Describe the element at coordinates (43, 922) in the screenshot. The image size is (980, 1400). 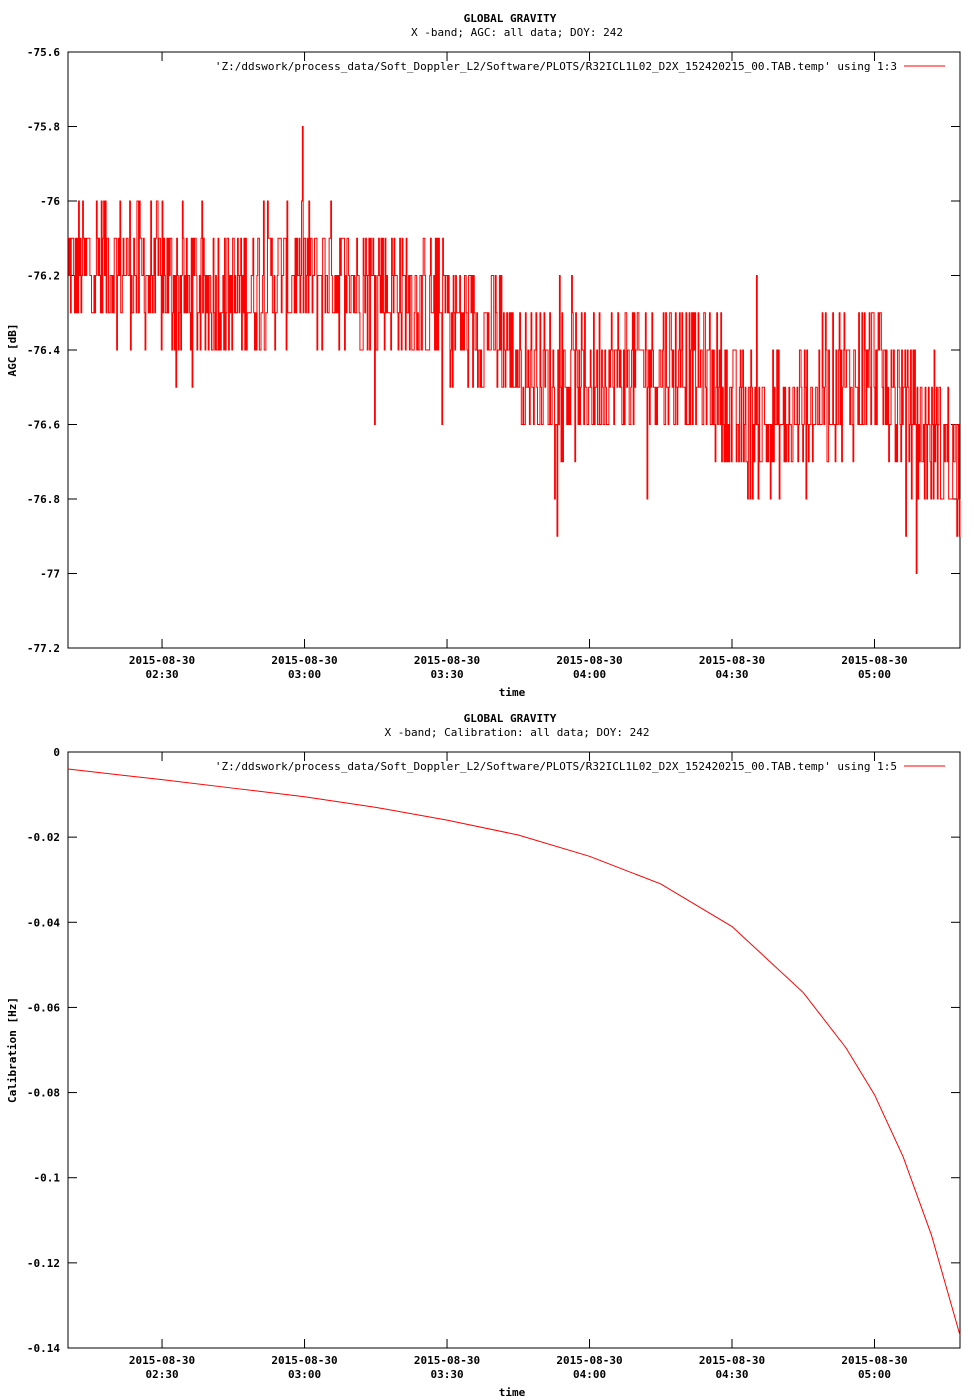
I see `y-tick-label: -0.04` at that location.